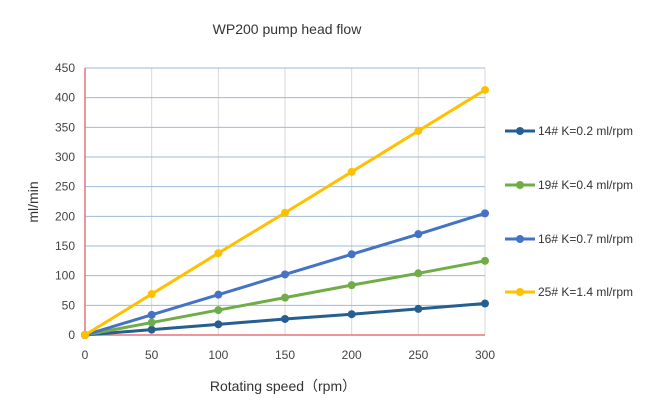 The width and height of the screenshot is (664, 407). I want to click on legend-item: 16# K=0.7 ml/rpm, so click(569, 239).